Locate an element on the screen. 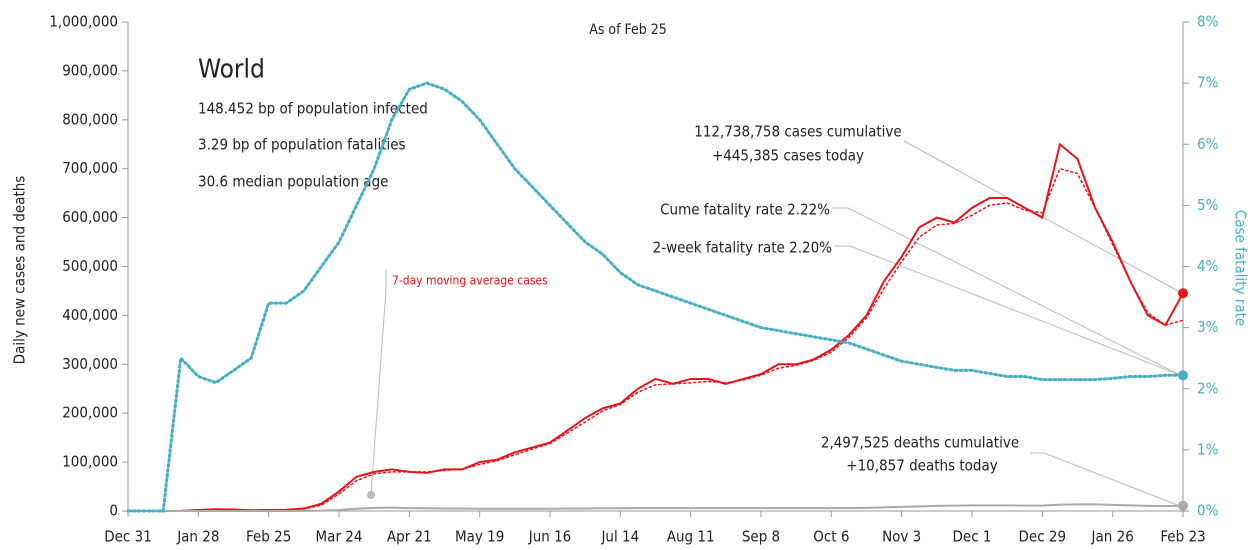 This screenshot has width=1251, height=550. y-tick-label: 800,000 is located at coordinates (90, 119).